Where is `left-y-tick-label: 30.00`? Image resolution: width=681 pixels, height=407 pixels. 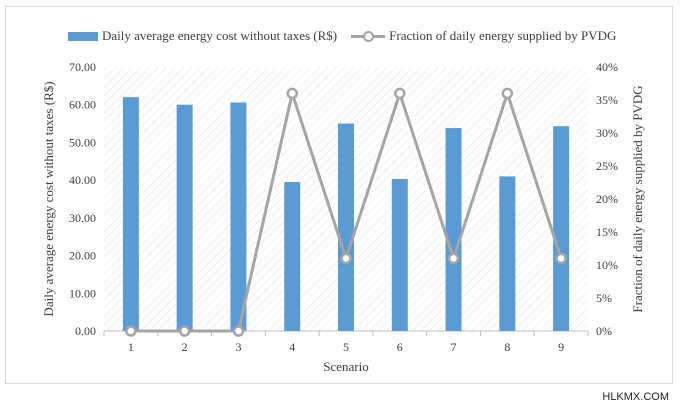
left-y-tick-label: 30.00 is located at coordinates (82, 218).